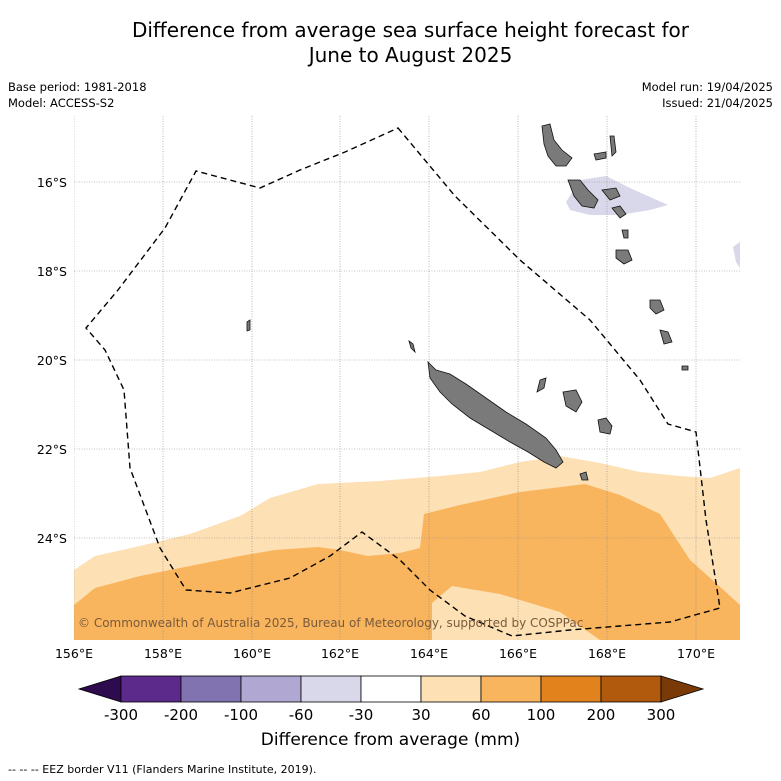 The width and height of the screenshot is (781, 781). What do you see at coordinates (707, 87) in the screenshot?
I see `model-run: Model run: 19/04/2025` at bounding box center [707, 87].